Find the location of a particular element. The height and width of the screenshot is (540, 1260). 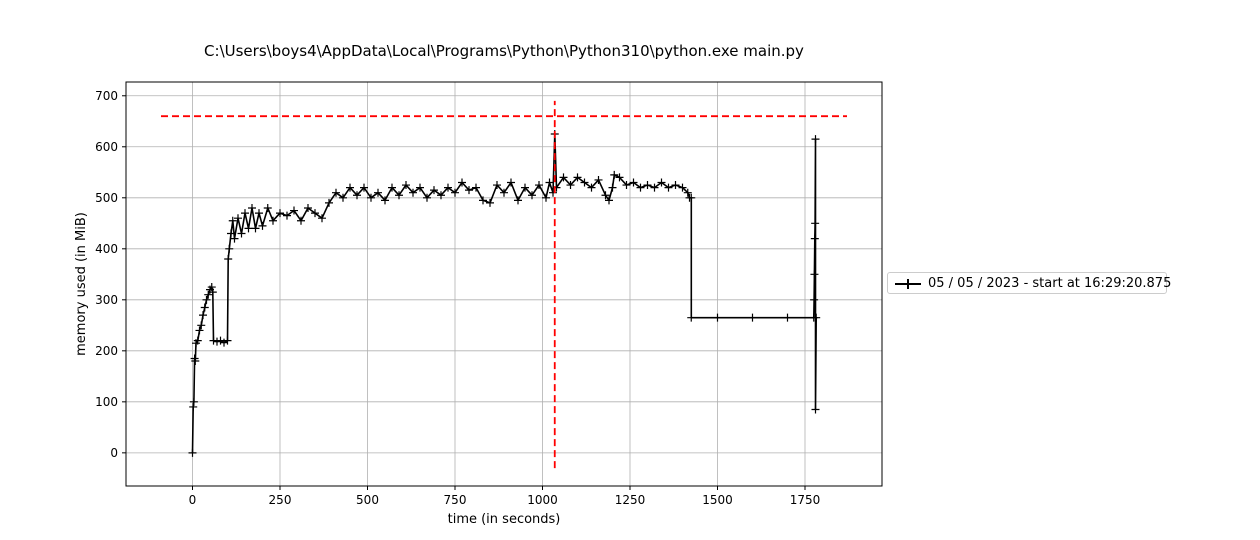

legend-marker-icon is located at coordinates (908, 284).